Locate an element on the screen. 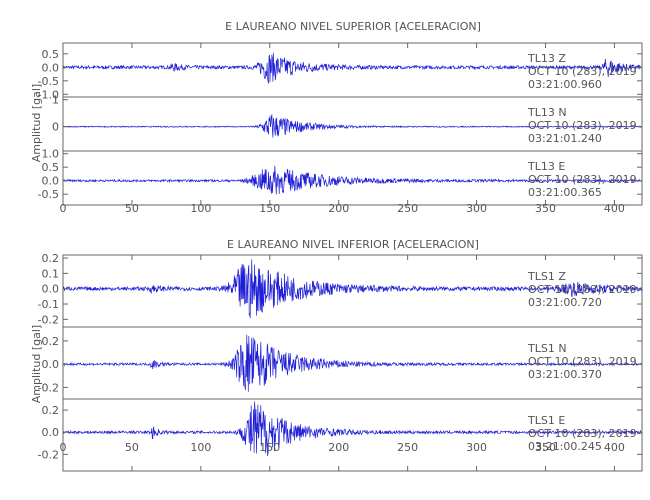 This screenshot has height=500, width=650. time-label: 03:21:00.720 is located at coordinates (565, 302).